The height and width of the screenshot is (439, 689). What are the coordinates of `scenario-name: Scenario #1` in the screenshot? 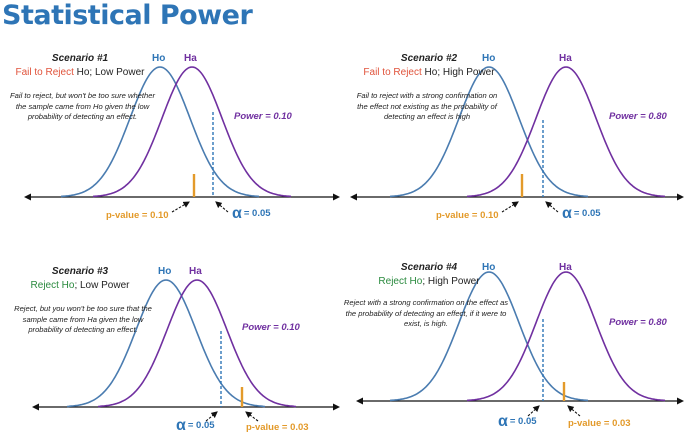 It's located at (80, 58).